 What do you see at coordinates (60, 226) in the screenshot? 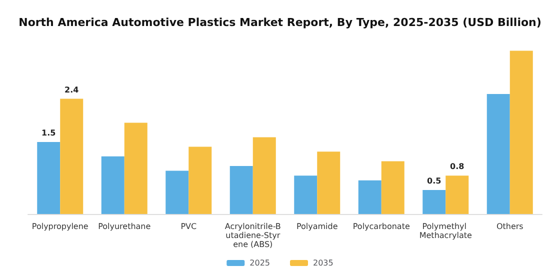
I see `x-tick-label: Polypropylene` at bounding box center [60, 226].